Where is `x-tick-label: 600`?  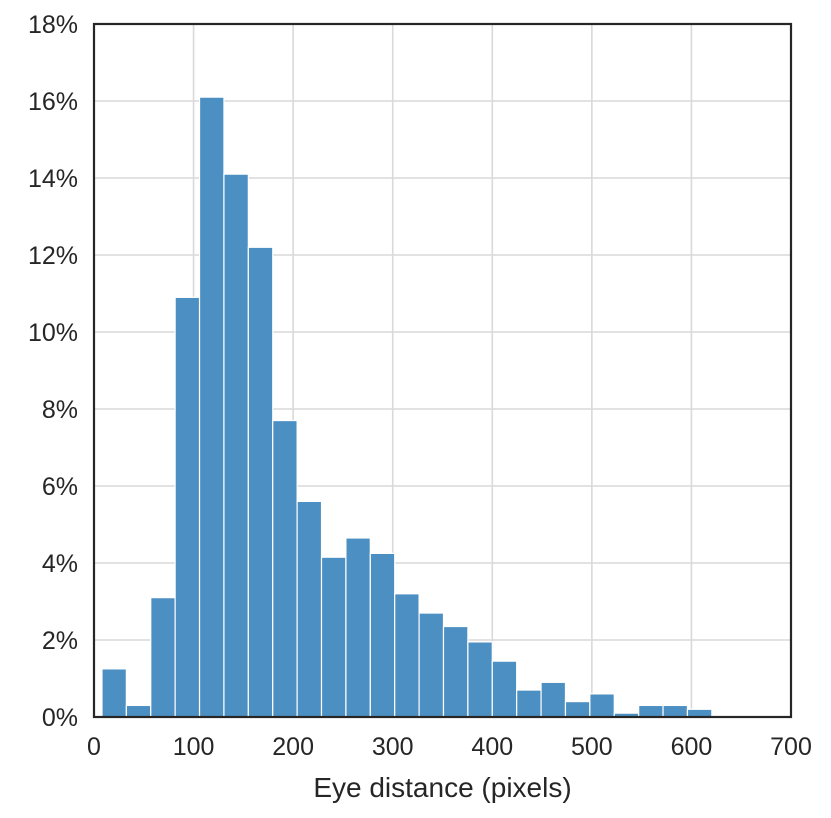
x-tick-label: 600 is located at coordinates (692, 747).